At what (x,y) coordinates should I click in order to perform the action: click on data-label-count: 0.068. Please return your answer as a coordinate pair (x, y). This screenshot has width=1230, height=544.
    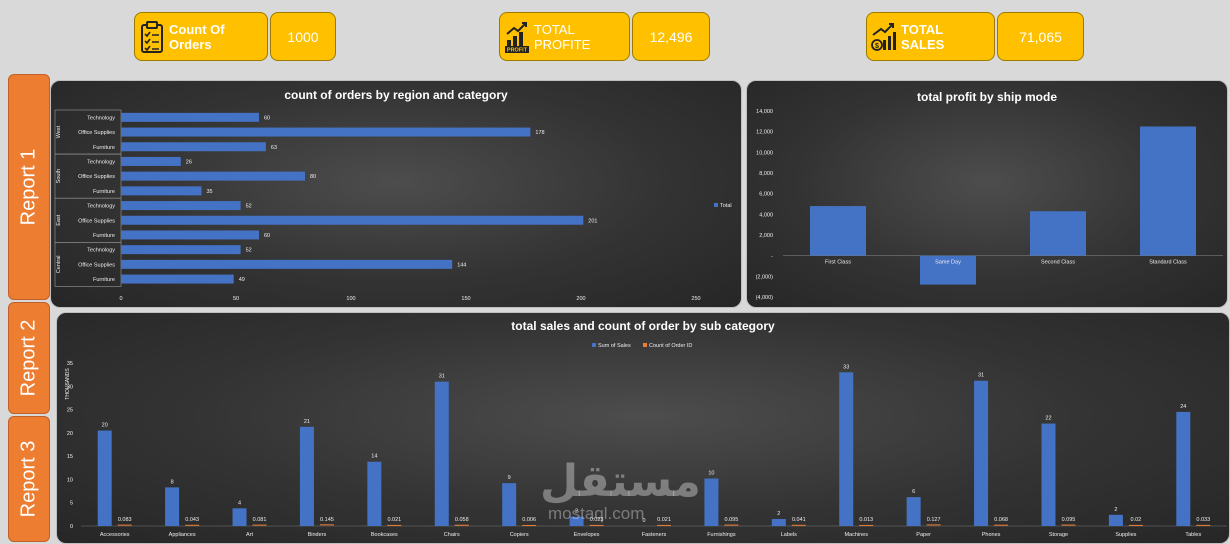
    Looking at the image, I should click on (1001, 520).